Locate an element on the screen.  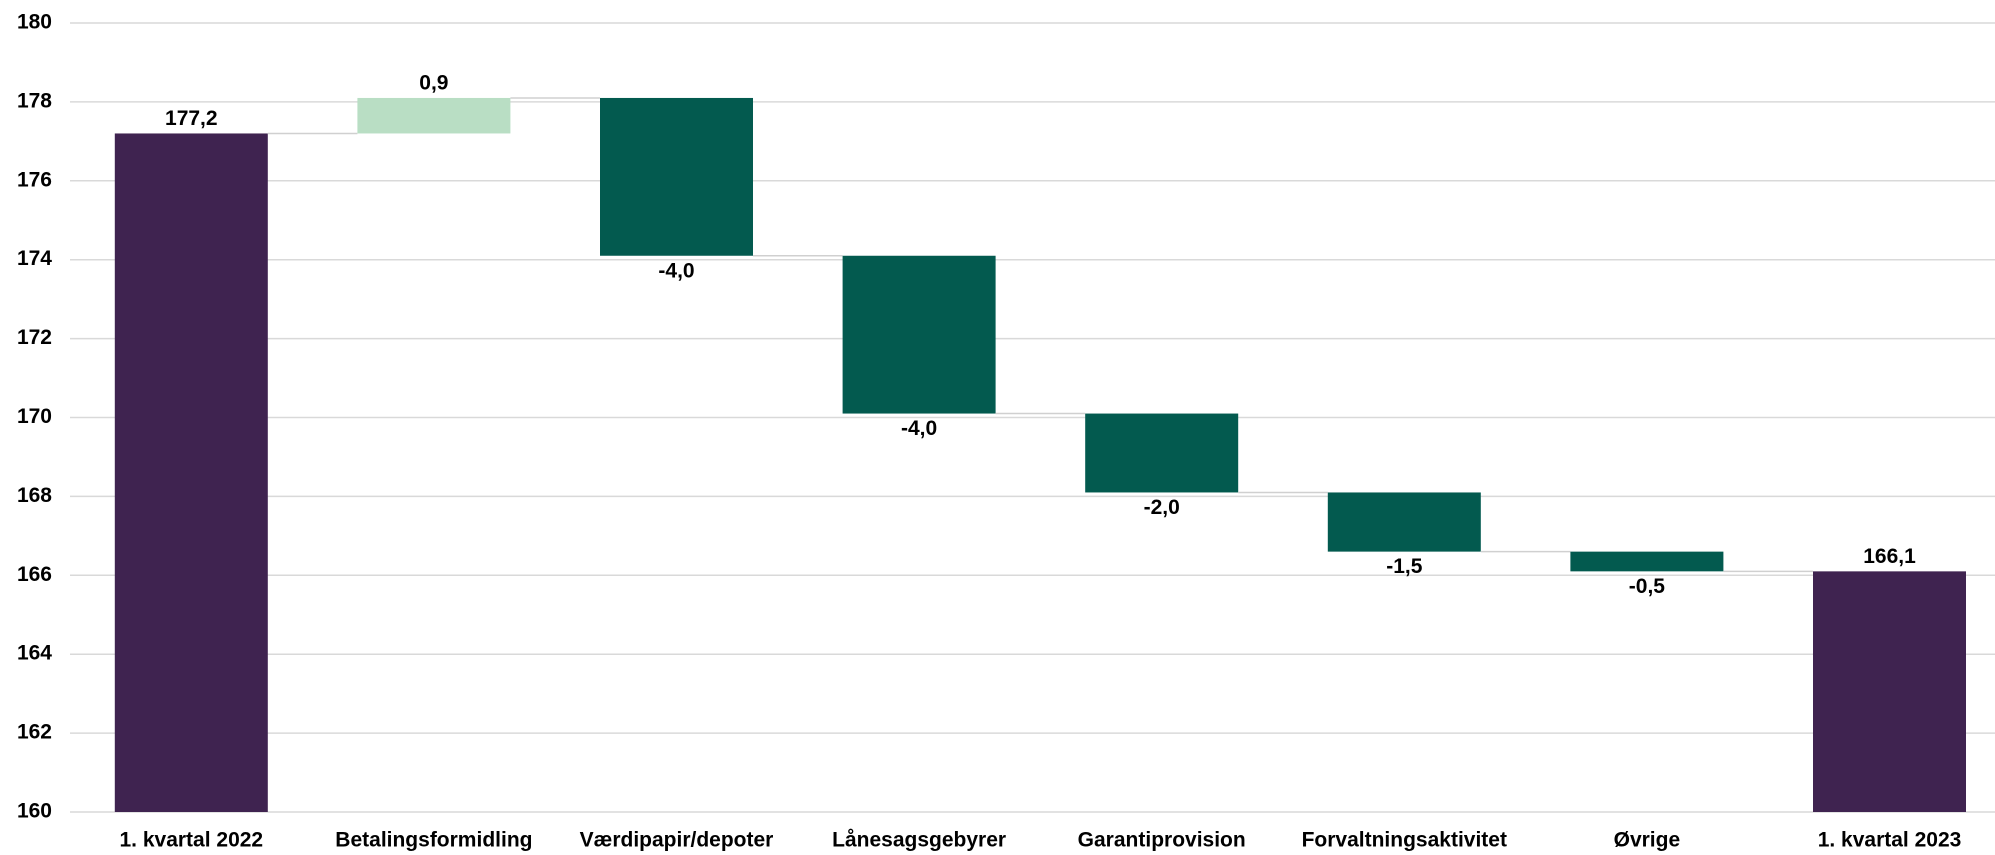
x-tick-label: Øvrige is located at coordinates (1647, 840).